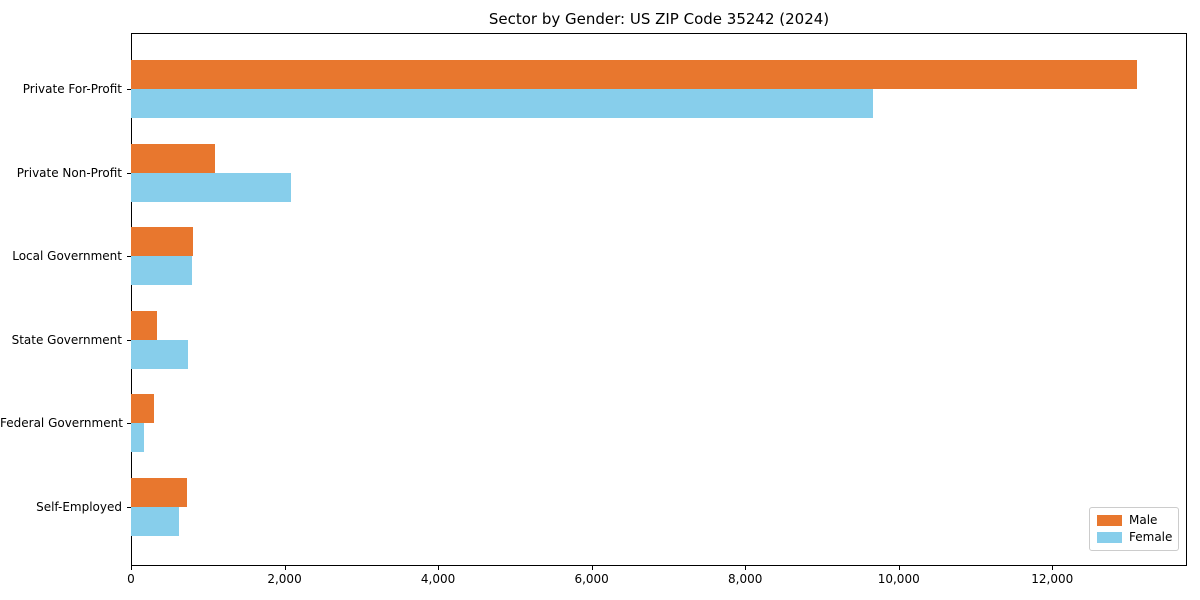 The width and height of the screenshot is (1200, 600). What do you see at coordinates (173, 158) in the screenshot?
I see `bar-male-private-non-profit` at bounding box center [173, 158].